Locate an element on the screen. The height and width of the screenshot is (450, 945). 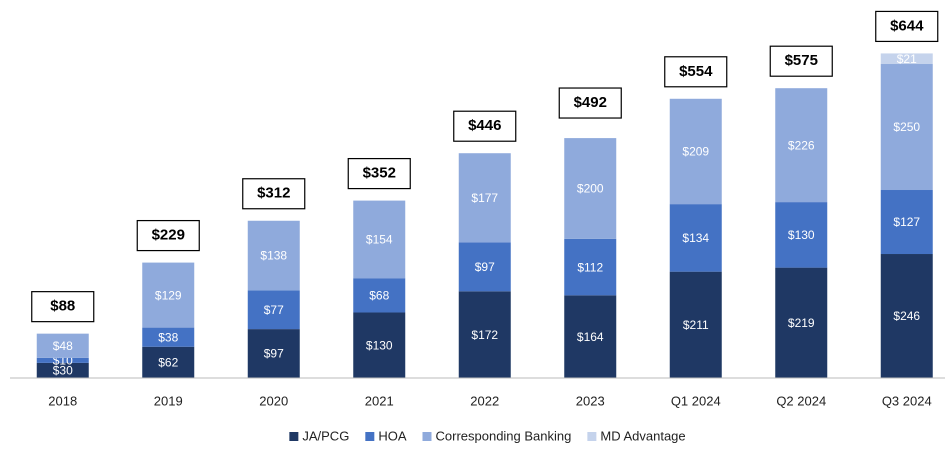
x-tick-label: Q1 2024 is located at coordinates (696, 400).